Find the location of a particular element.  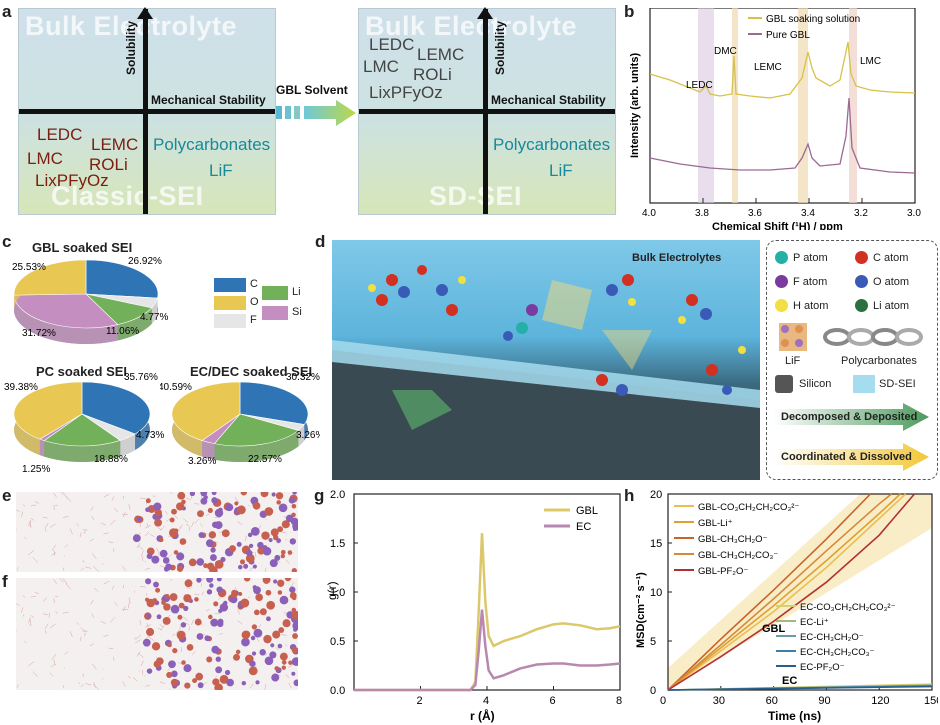

pie-slice-side-f is located at coordinates (154, 311).